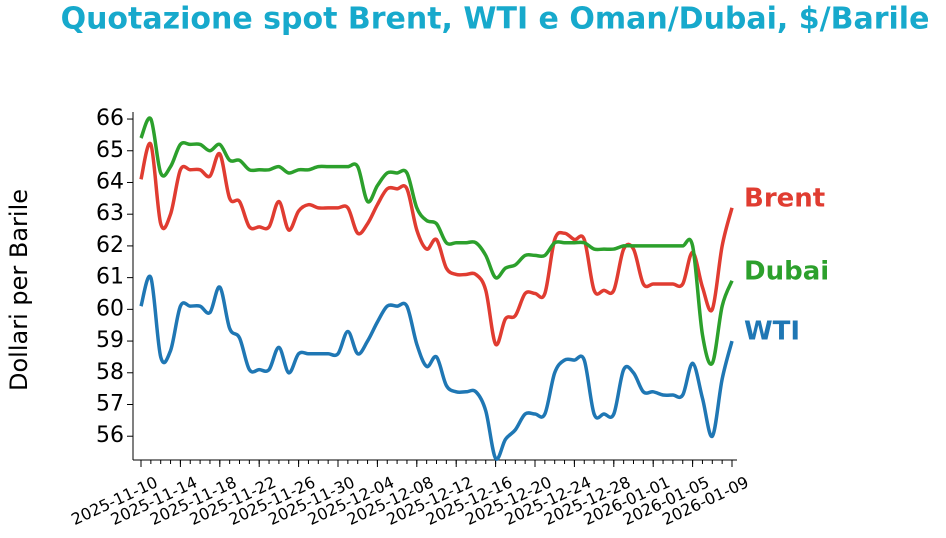  Describe the element at coordinates (784, 198) in the screenshot. I see `legend-label: Brent` at that location.